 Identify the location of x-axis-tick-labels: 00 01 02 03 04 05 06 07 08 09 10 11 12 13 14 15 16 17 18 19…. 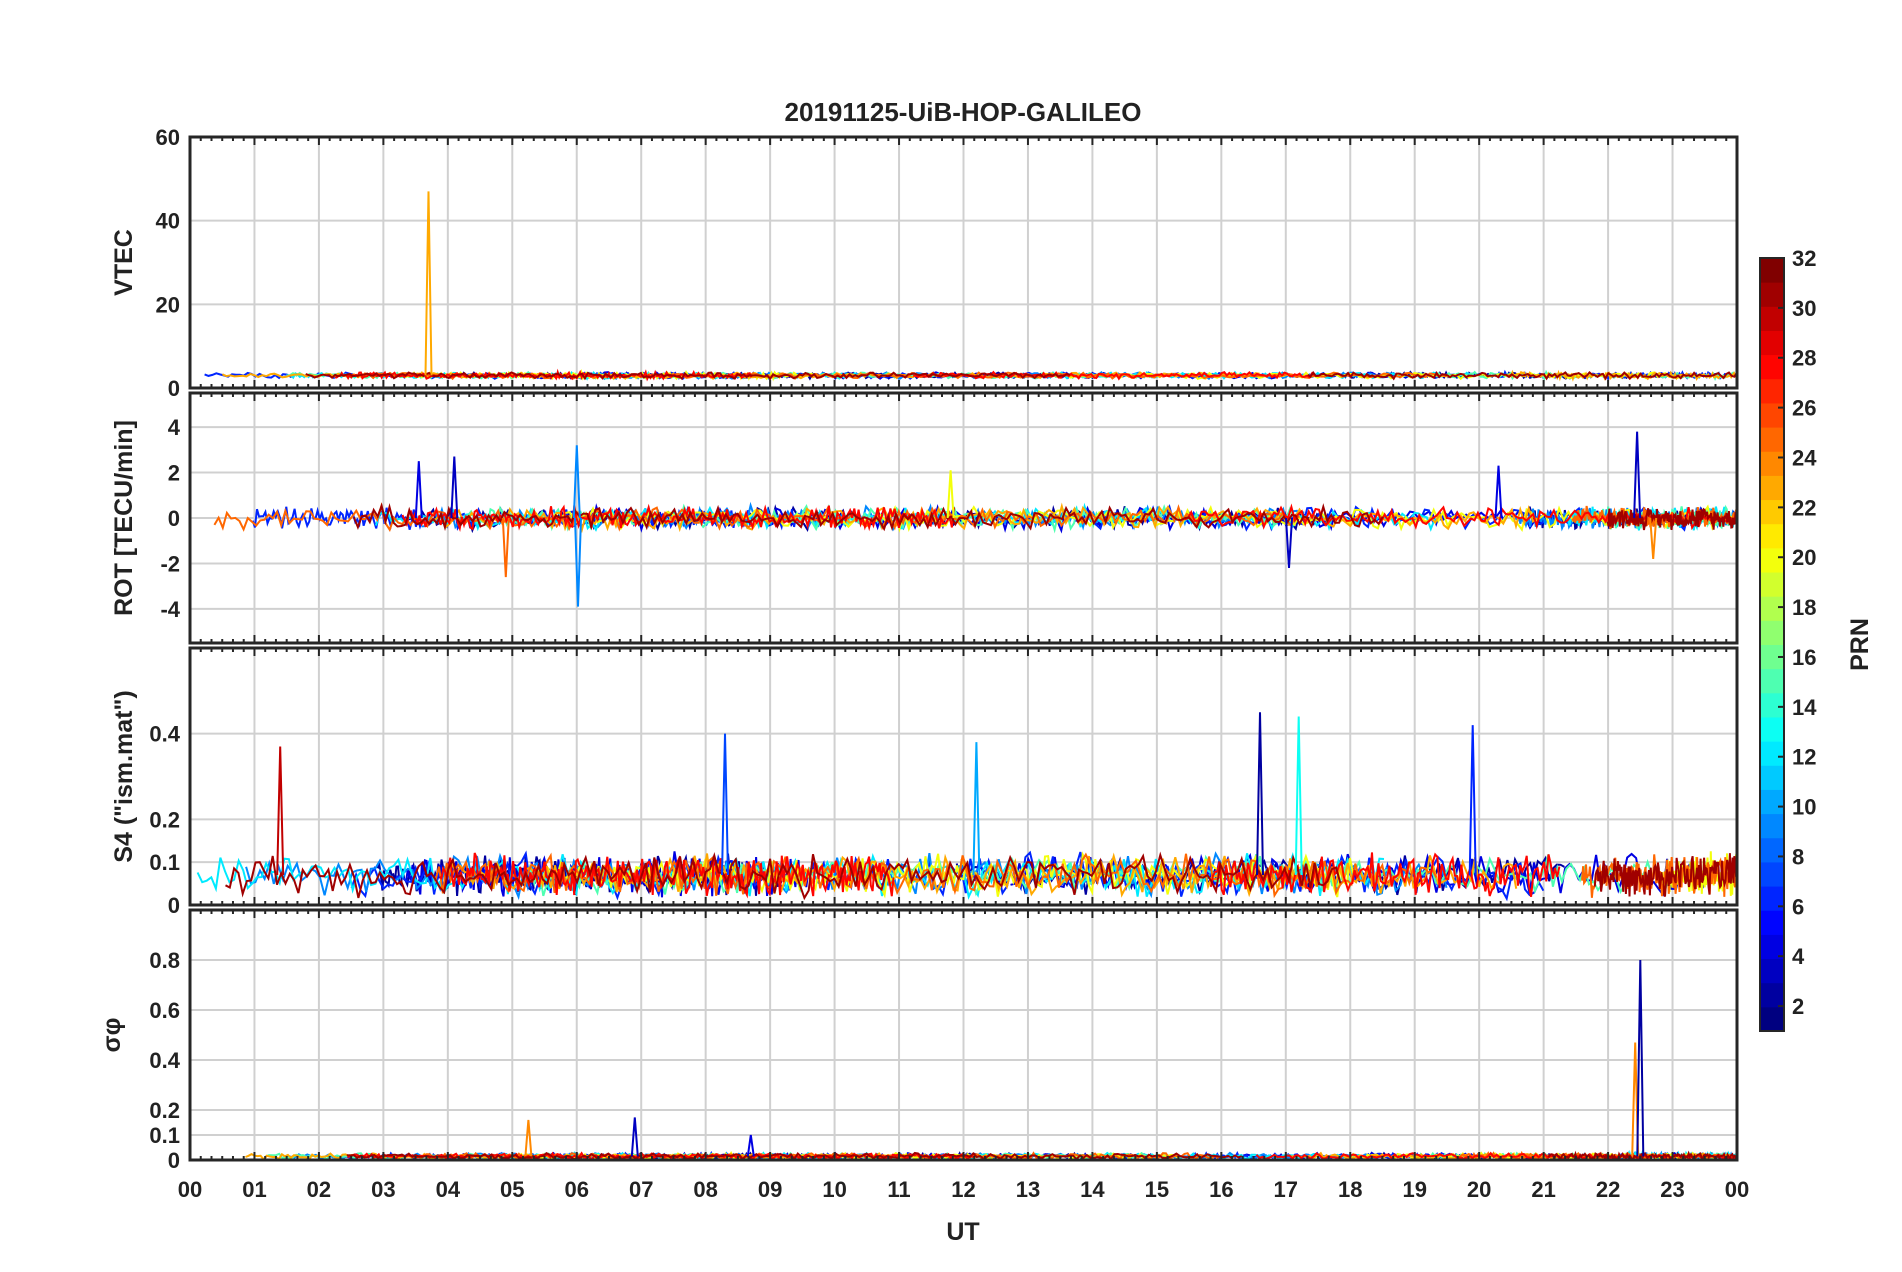
(963, 1189).